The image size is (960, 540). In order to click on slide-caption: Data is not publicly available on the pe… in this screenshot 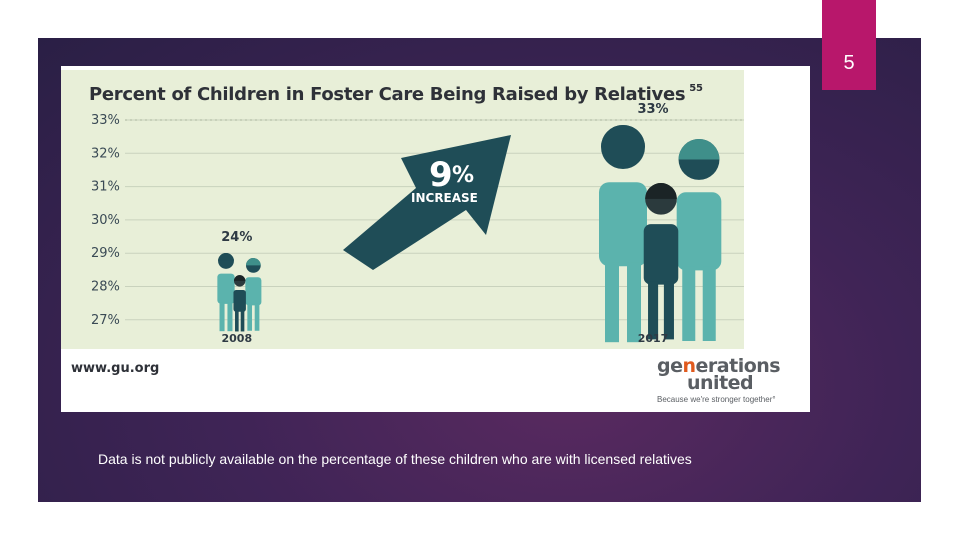, I will do `click(395, 459)`.